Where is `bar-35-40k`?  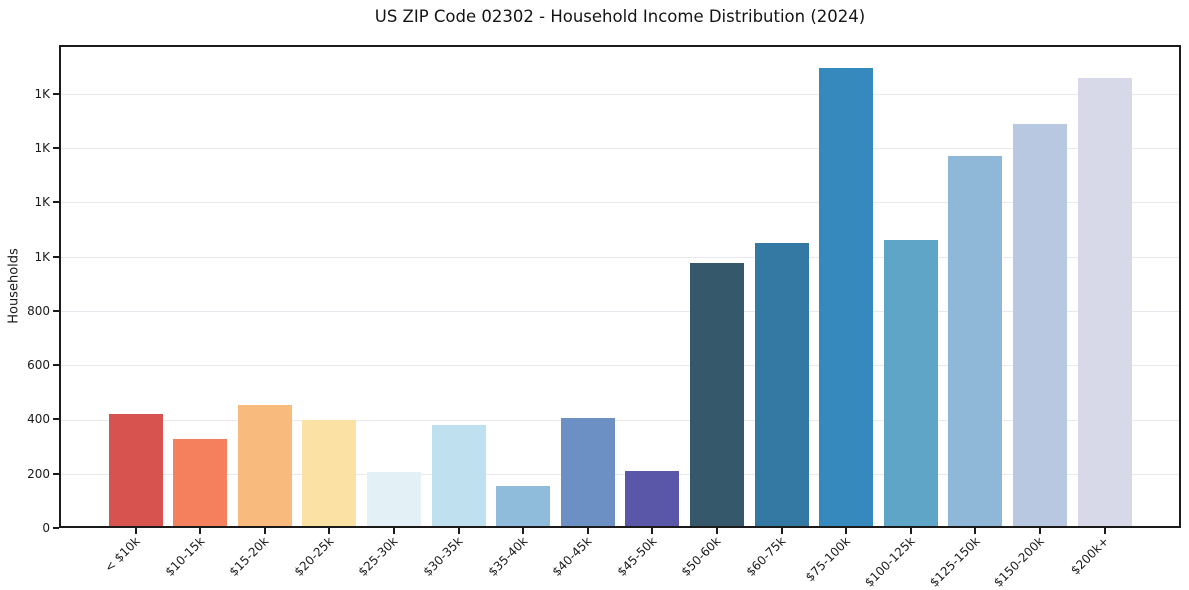
bar-35-40k is located at coordinates (523, 506).